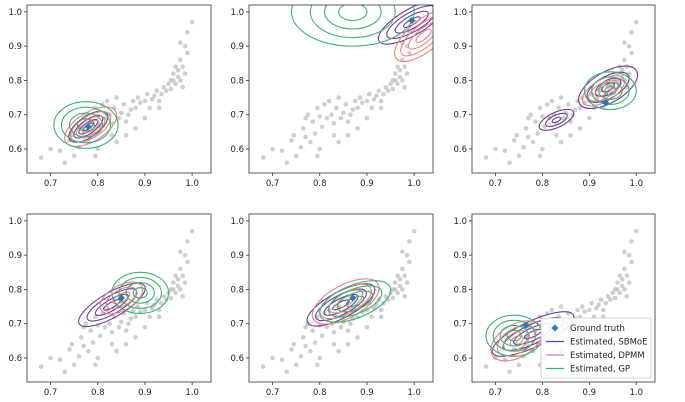 This screenshot has width=685, height=402. Describe the element at coordinates (110, 305) in the screenshot. I see `panel-4: 0.7 0.8 0.9 1.0 0.6 0.7 0.8 0.9 1.0` at that location.